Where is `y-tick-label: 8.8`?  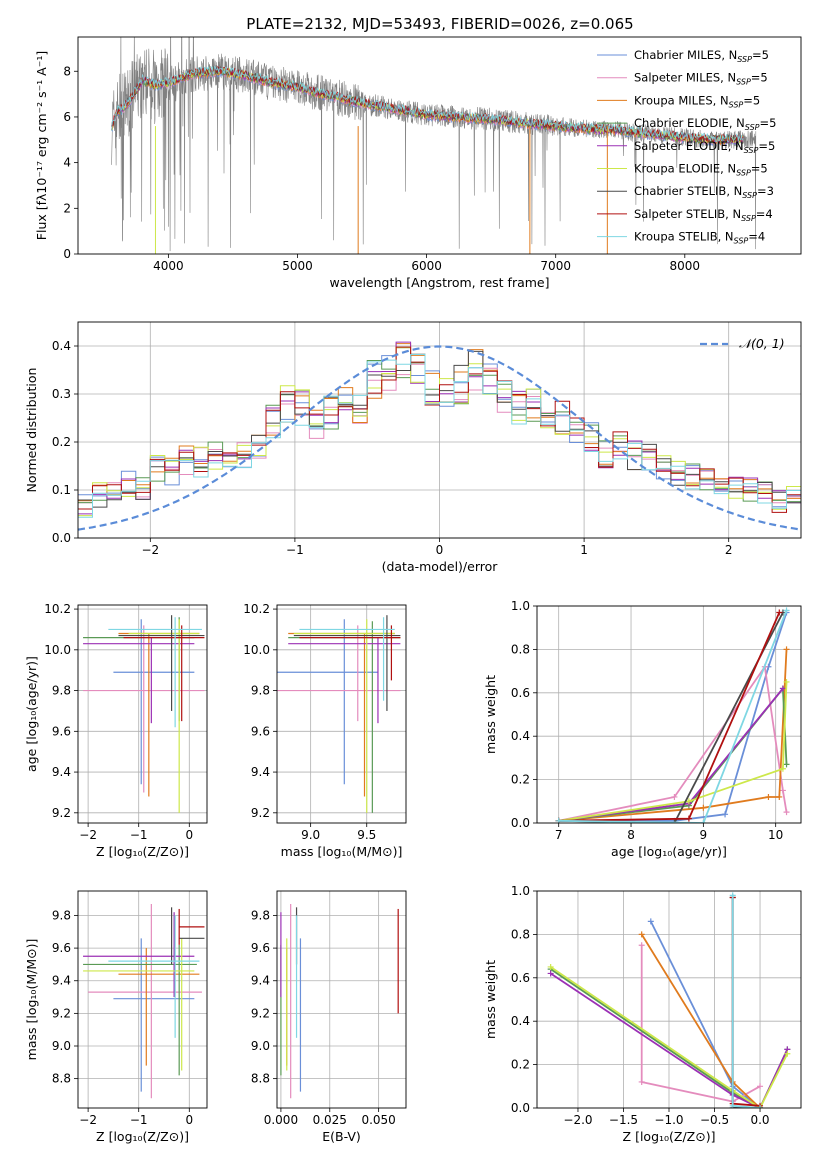
y-tick-label: 8.8 is located at coordinates (260, 1079).